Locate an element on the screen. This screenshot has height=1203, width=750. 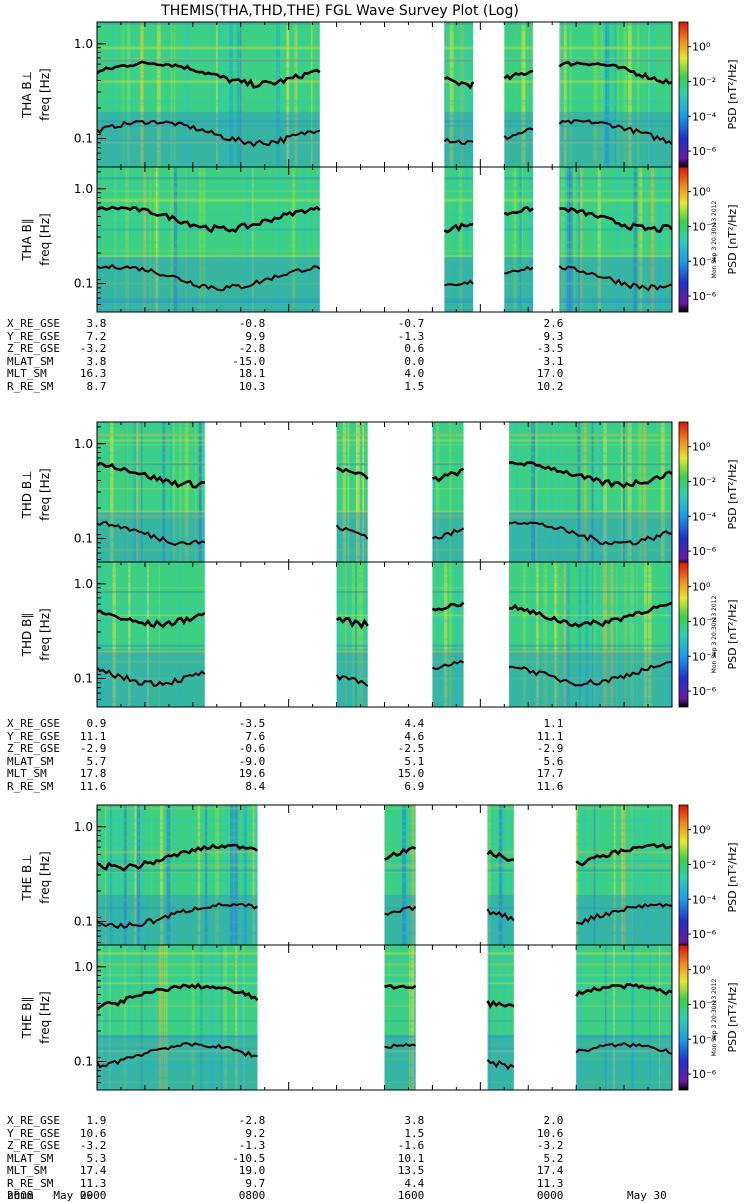
ephemeris-value: 17.8 is located at coordinates (90, 773).